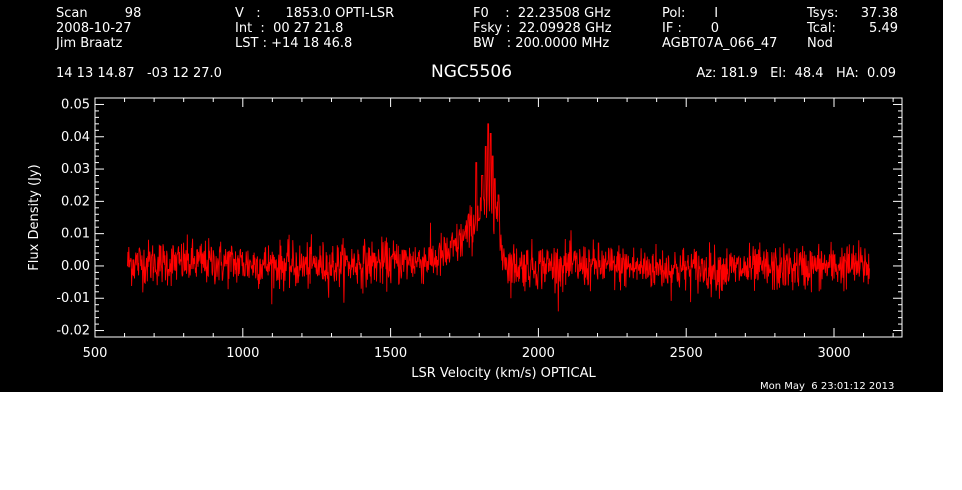 This screenshot has height=490, width=962. I want to click on y-axis-label: Flux Density (Jy), so click(34, 217).